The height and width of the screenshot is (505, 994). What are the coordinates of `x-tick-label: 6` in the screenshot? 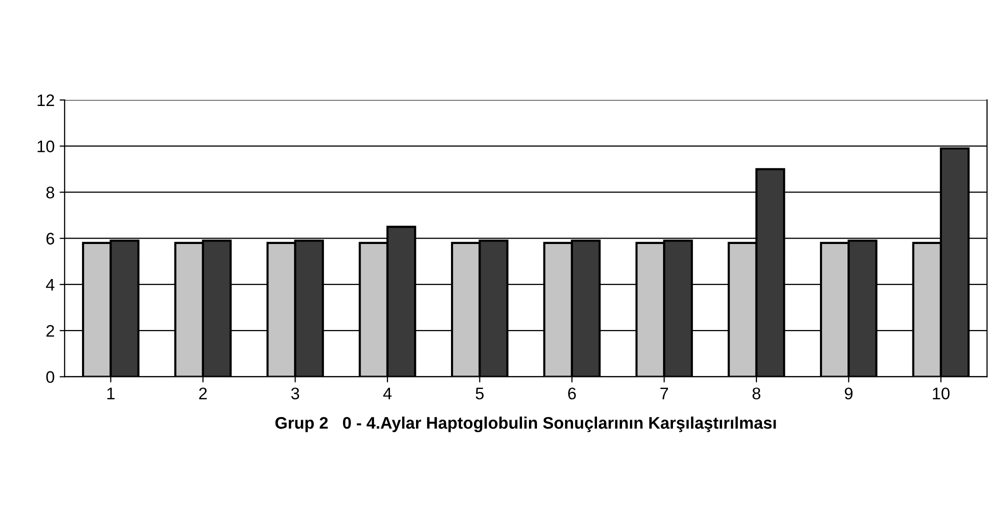 It's located at (572, 394).